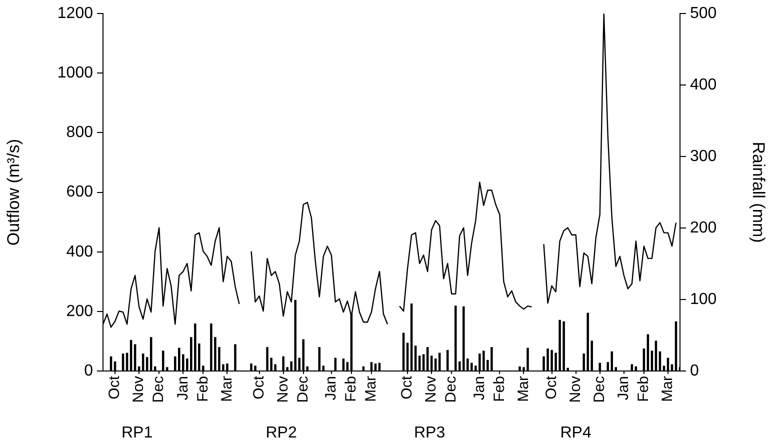 The width and height of the screenshot is (772, 443). What do you see at coordinates (703, 156) in the screenshot?
I see `y2-tick-label: 300` at bounding box center [703, 156].